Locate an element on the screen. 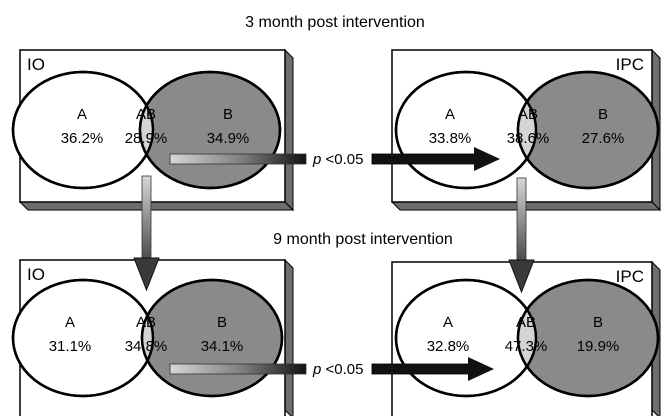 This screenshot has width=670, height=416. value-b: 27.6% is located at coordinates (603, 138).